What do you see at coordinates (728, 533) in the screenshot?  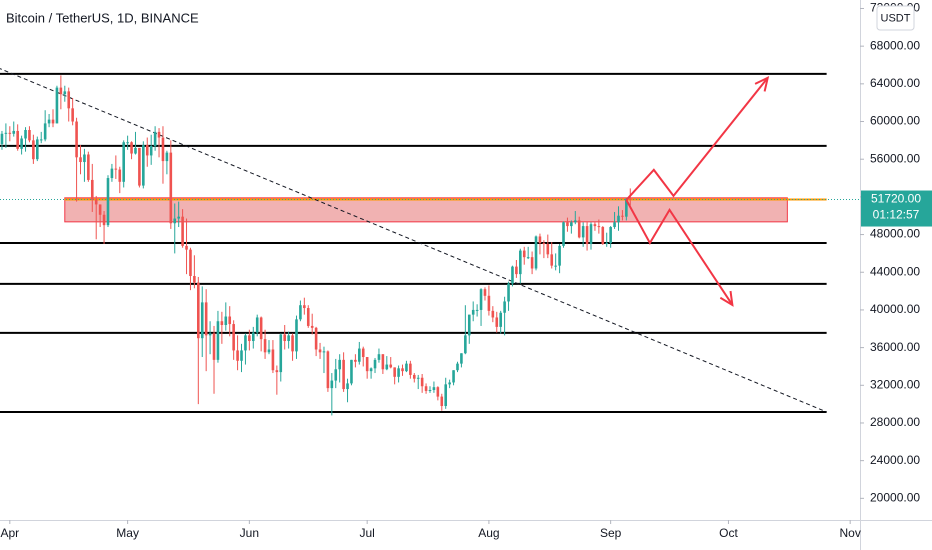 I see `x-tick-label: Oct` at bounding box center [728, 533].